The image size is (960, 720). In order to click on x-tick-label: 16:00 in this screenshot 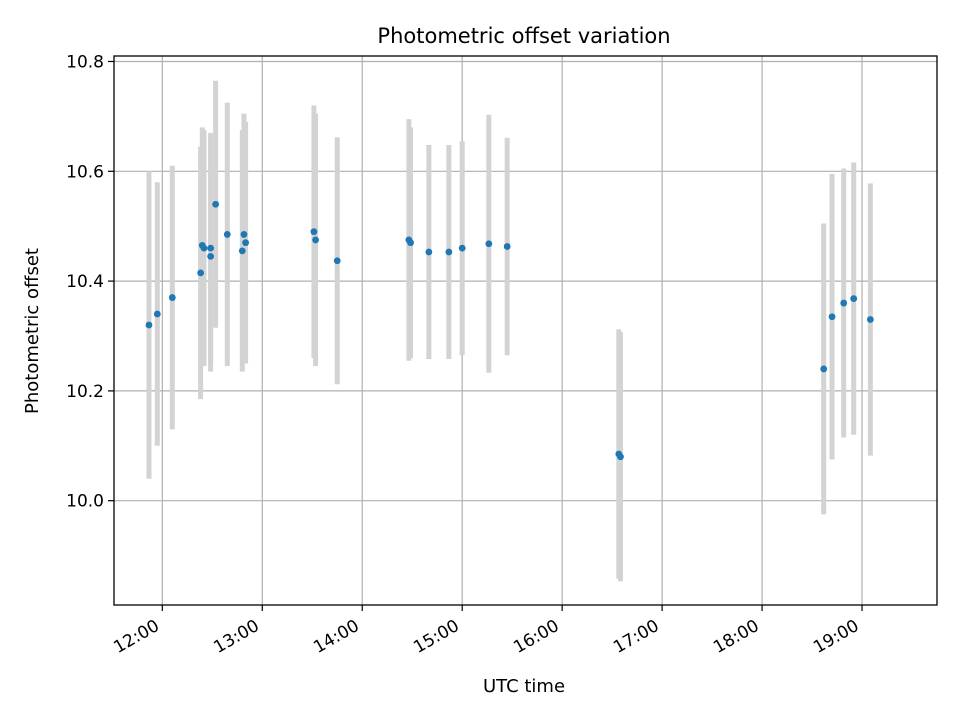, I will do `click(536, 637)`.